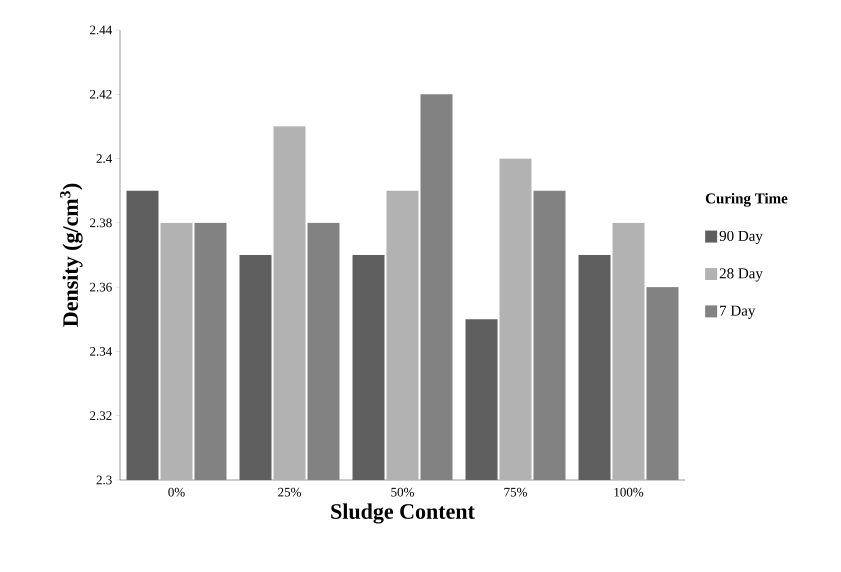 The height and width of the screenshot is (572, 841). I want to click on x-tick-label: 100%, so click(629, 492).